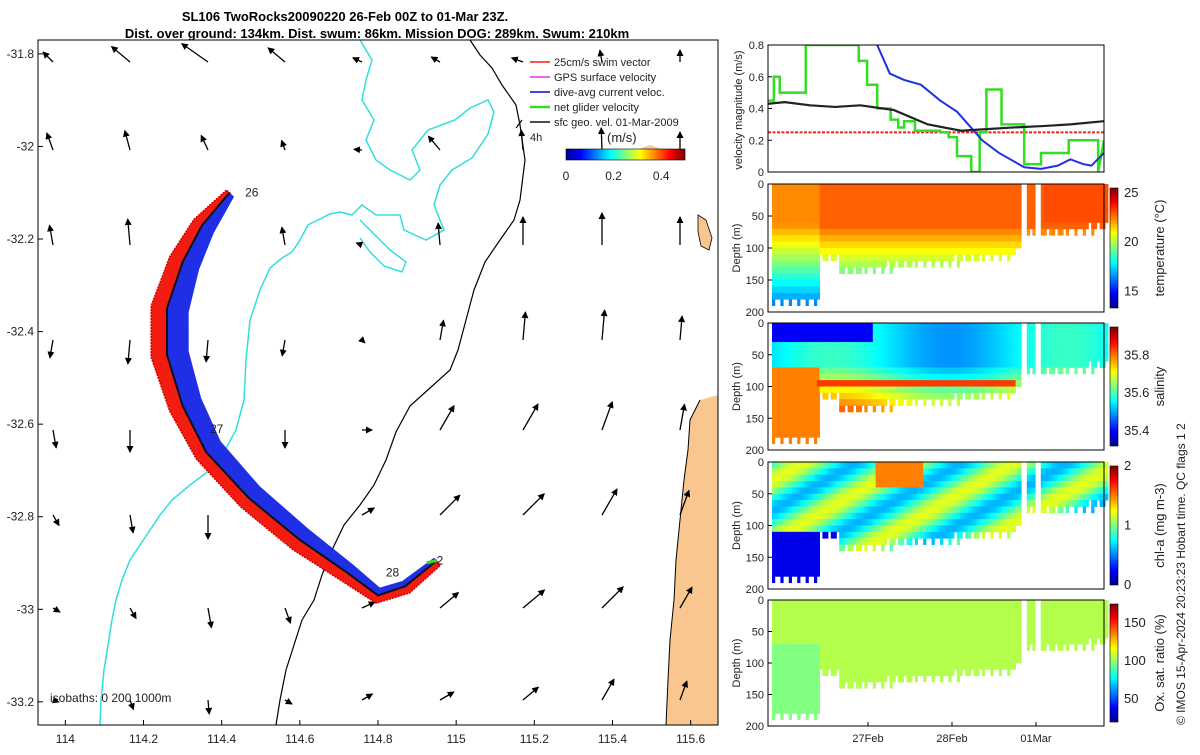 The width and height of the screenshot is (1200, 755). I want to click on section-ytick-label: 0, so click(761, 463).